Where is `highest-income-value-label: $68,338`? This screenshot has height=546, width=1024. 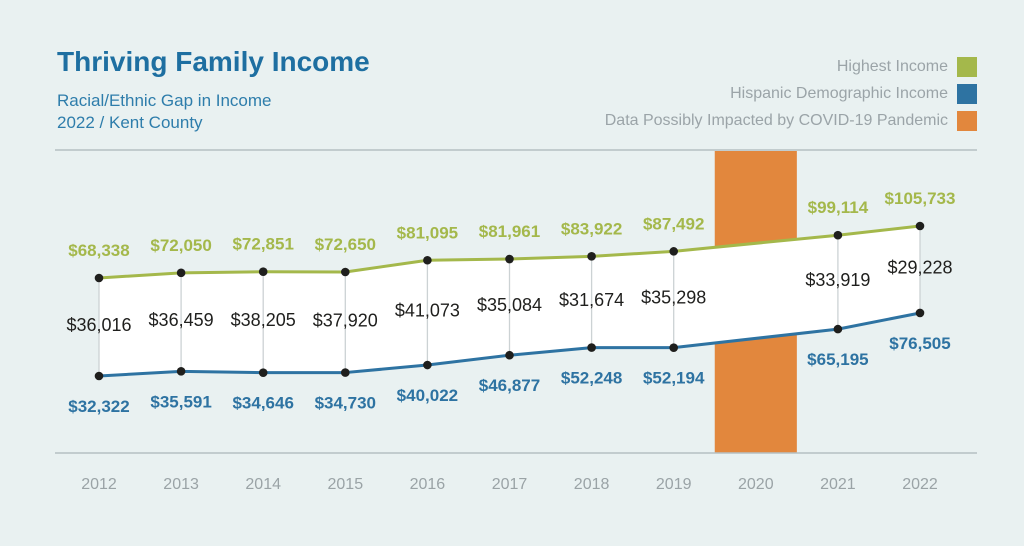 highest-income-value-label: $68,338 is located at coordinates (98, 250).